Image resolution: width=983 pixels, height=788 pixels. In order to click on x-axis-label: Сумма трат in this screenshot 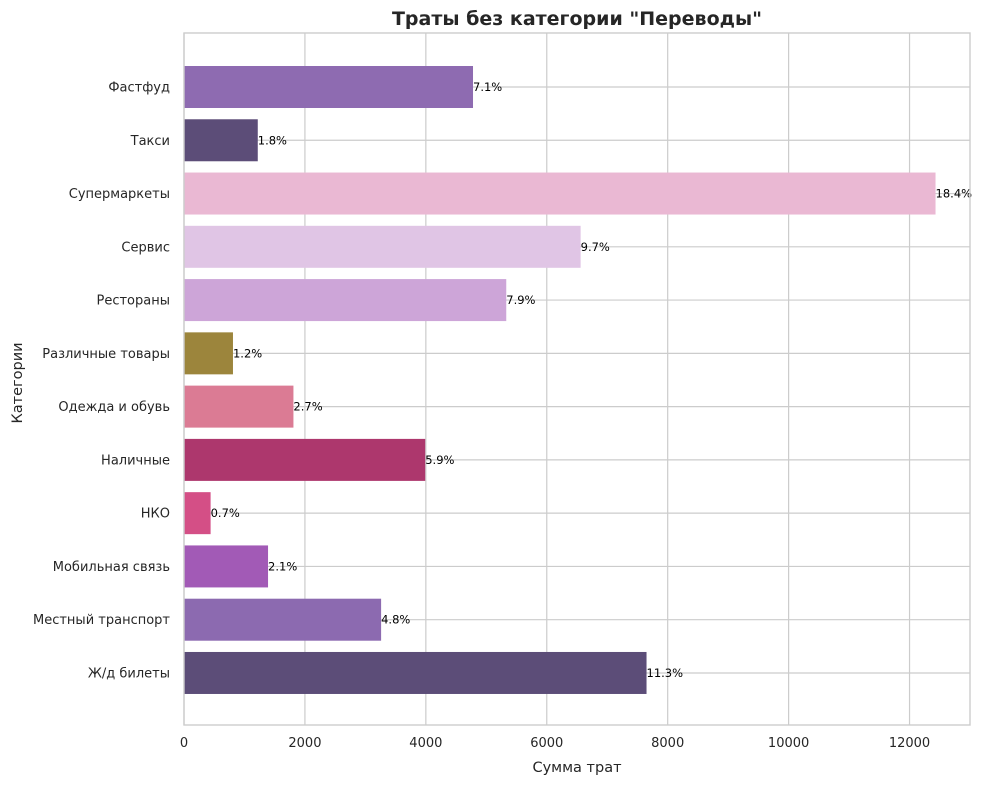, I will do `click(577, 768)`.